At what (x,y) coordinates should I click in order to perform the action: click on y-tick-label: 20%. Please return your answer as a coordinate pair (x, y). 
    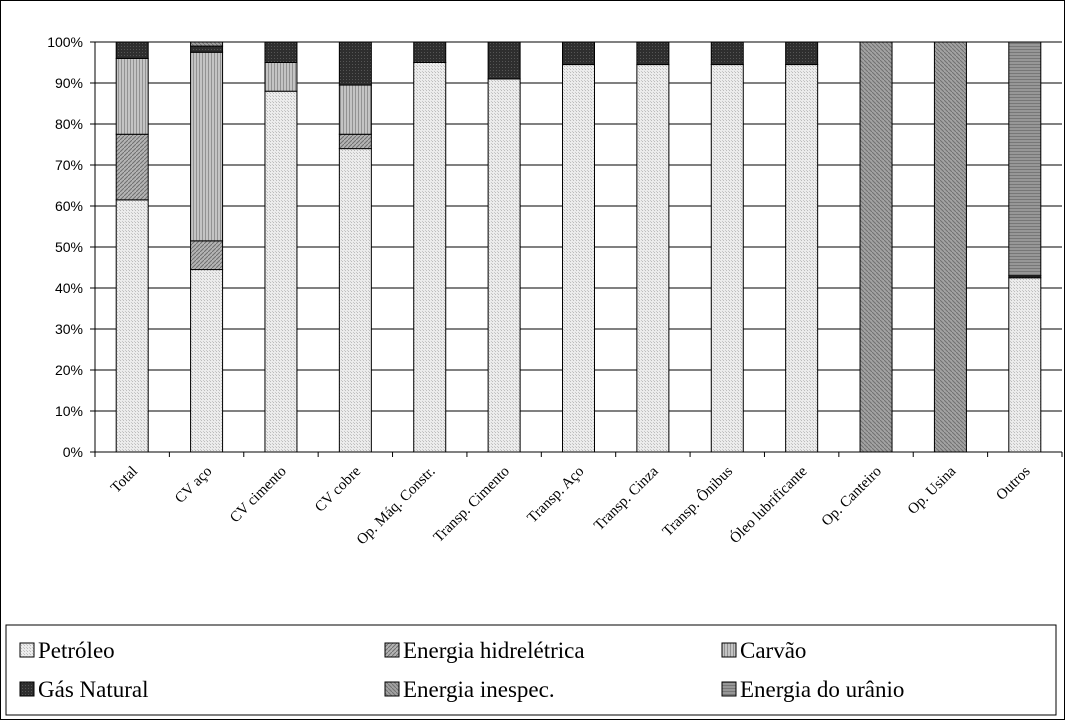
    Looking at the image, I should click on (69, 370).